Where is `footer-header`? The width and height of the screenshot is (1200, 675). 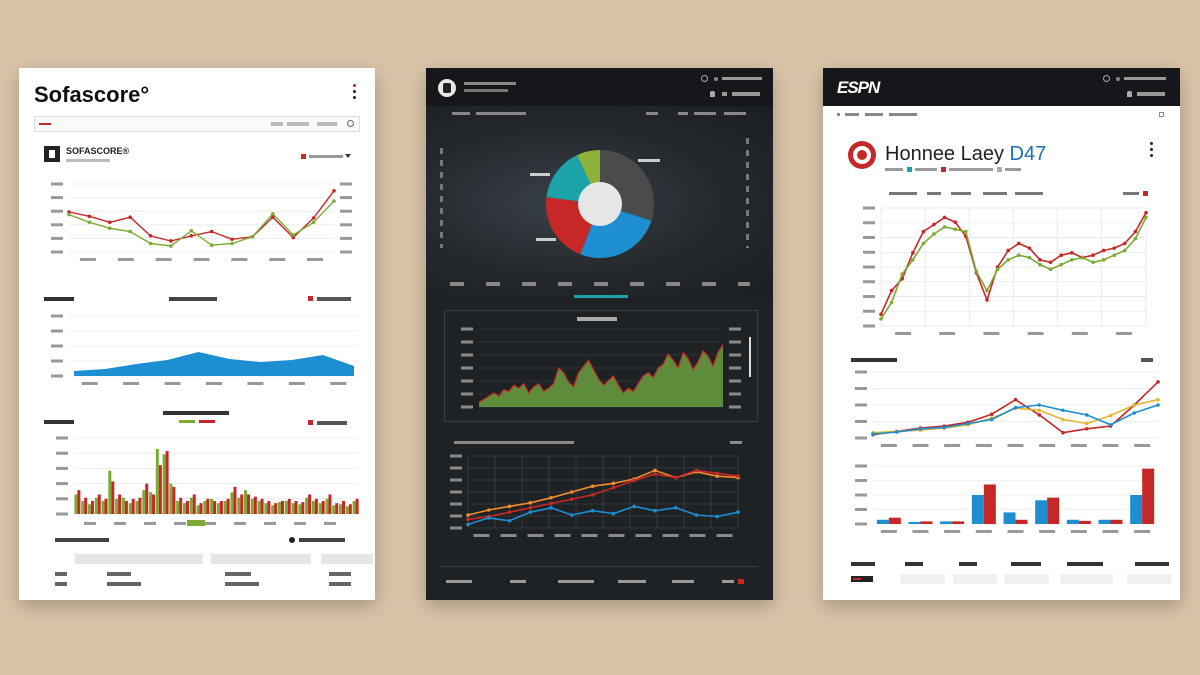 footer-header is located at coordinates (1152, 564).